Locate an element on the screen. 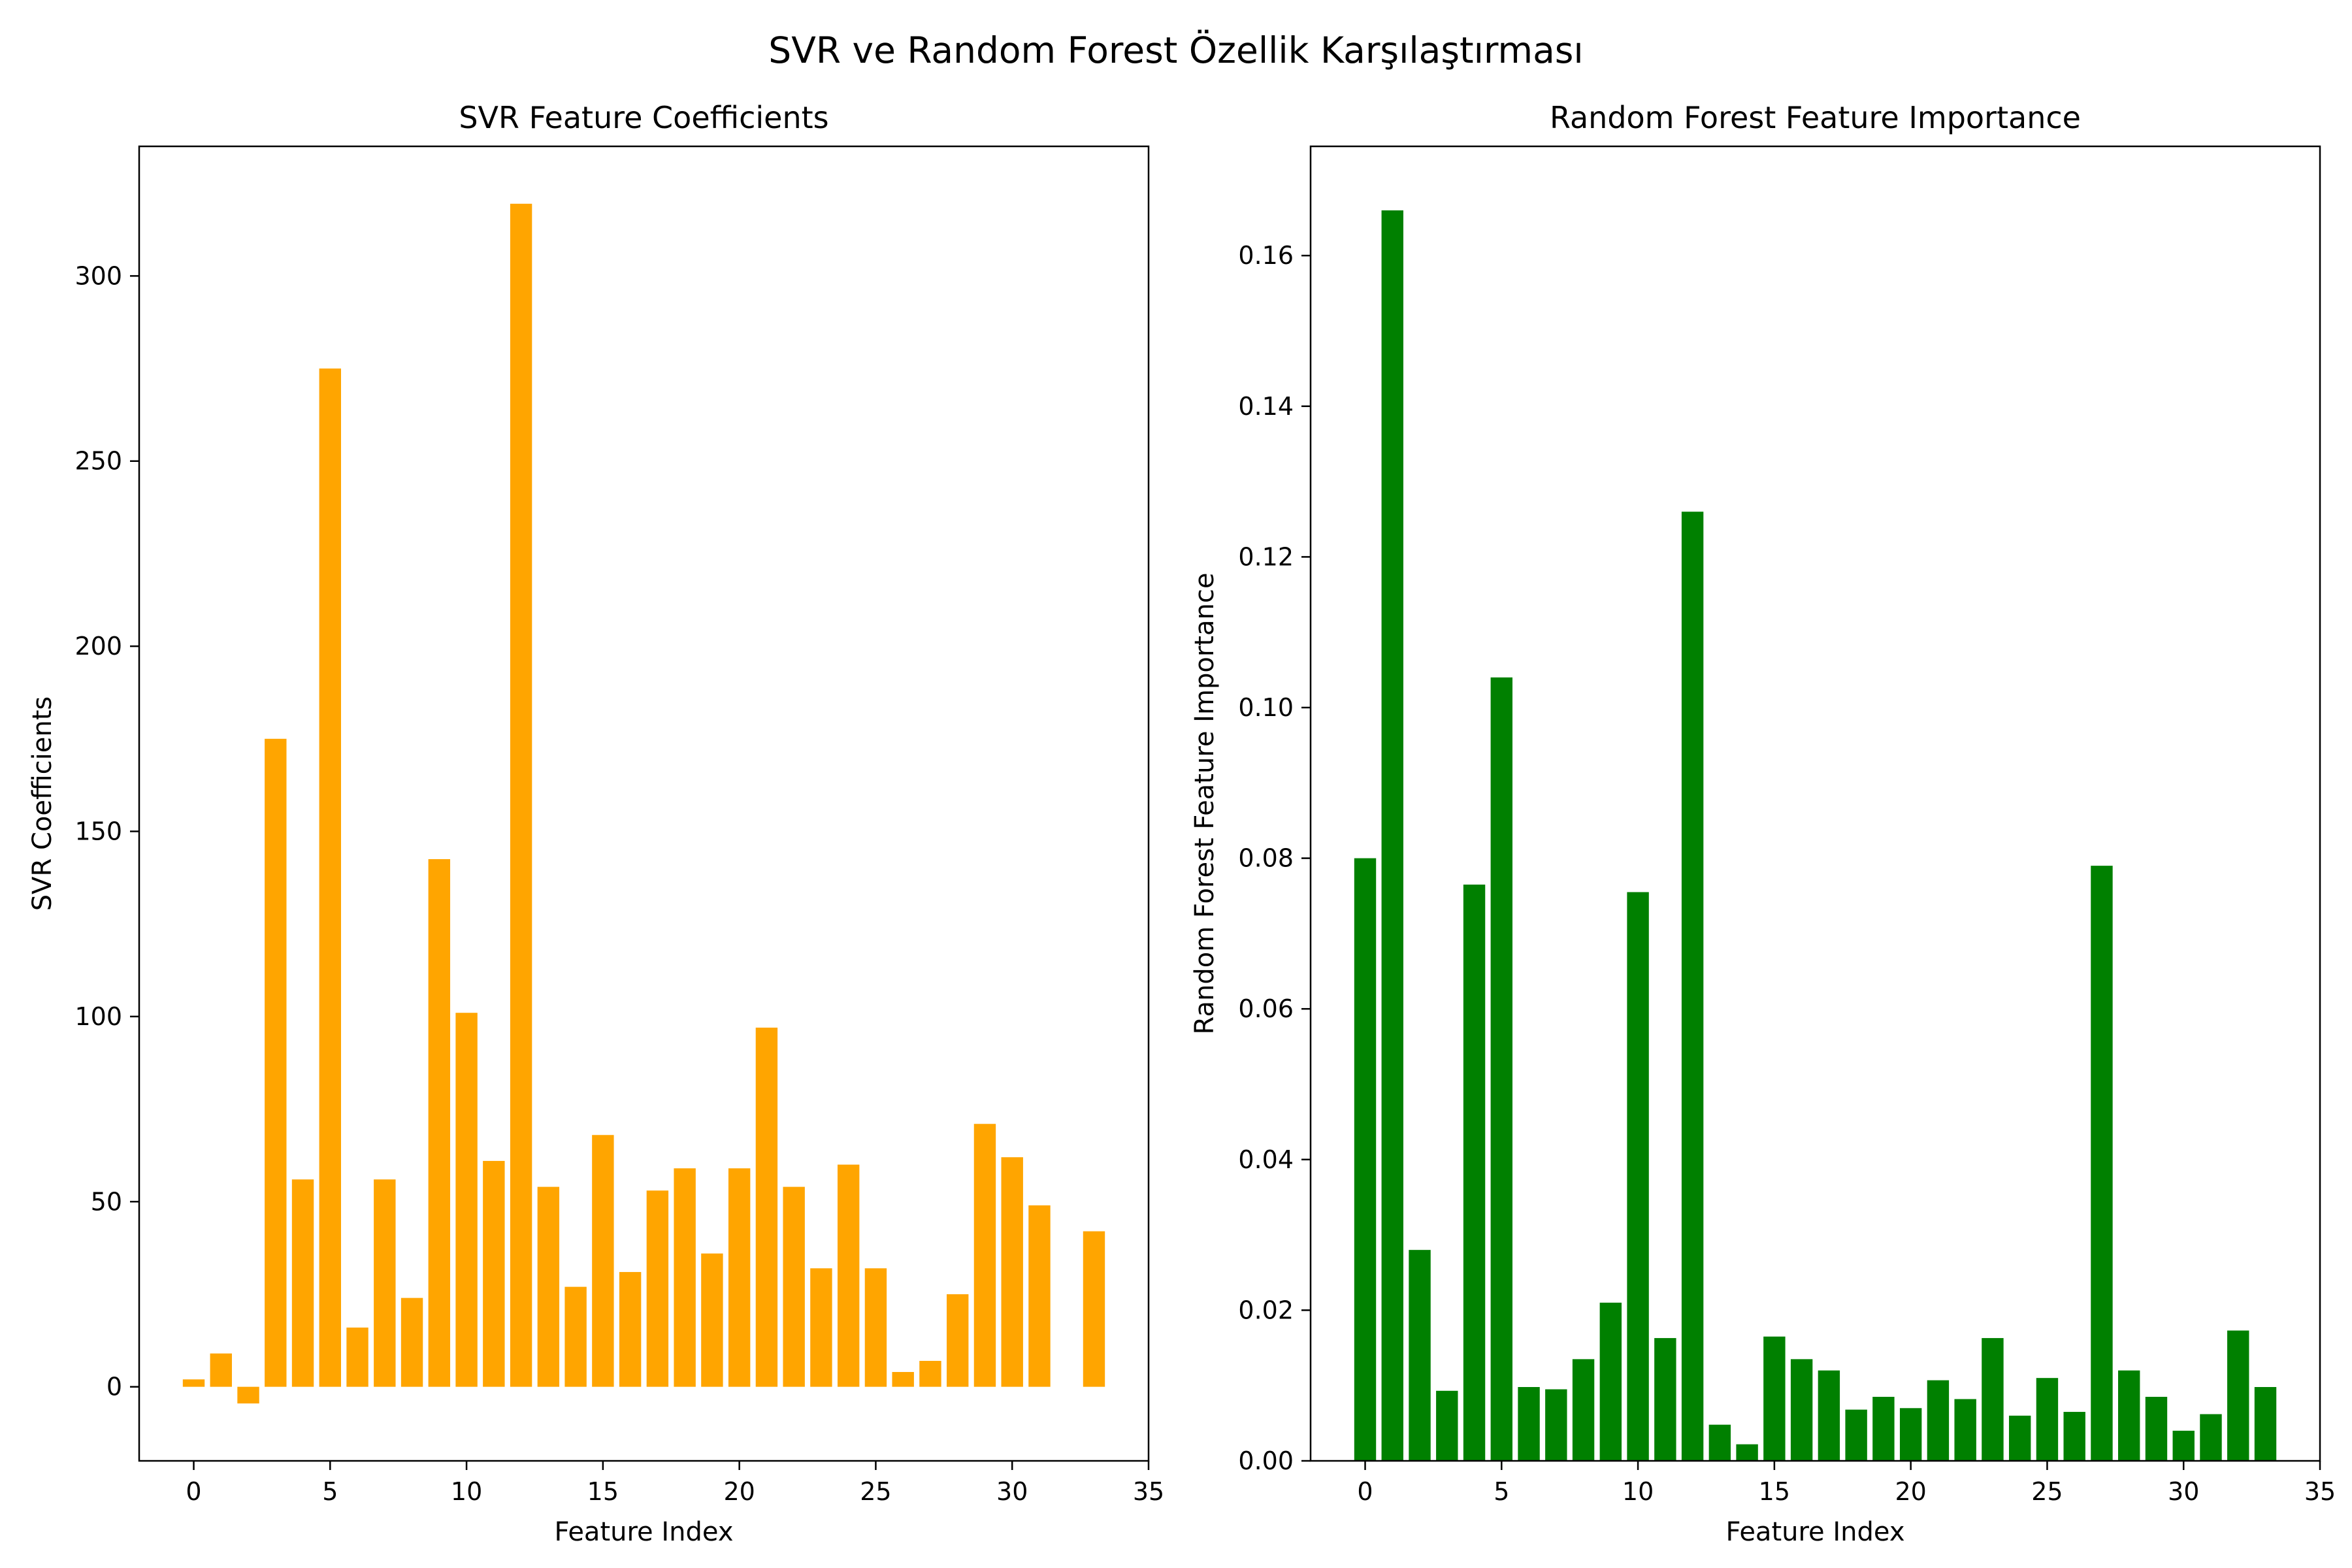  rf-y-ticks: 0.00 0.02 0.04 0.06 0.08 0.10 0.12 0.14 0.16 is located at coordinates (1274, 858).